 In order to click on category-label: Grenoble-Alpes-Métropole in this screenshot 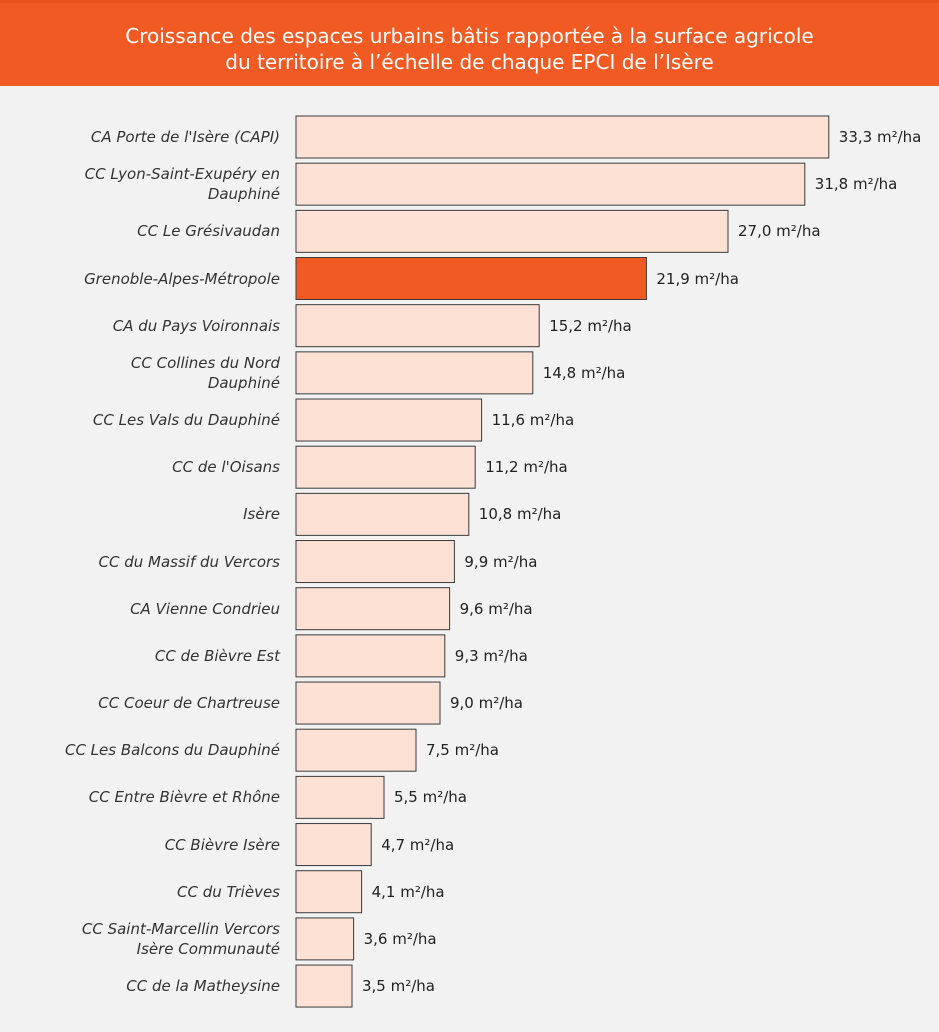, I will do `click(182, 278)`.